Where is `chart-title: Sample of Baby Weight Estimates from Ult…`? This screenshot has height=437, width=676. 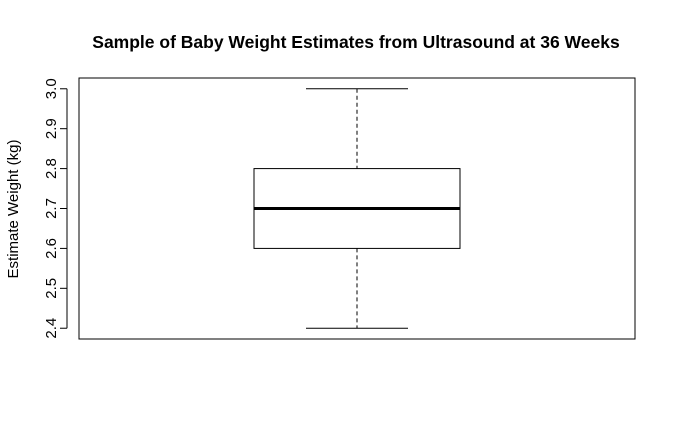 chart-title: Sample of Baby Weight Estimates from Ult… is located at coordinates (356, 42).